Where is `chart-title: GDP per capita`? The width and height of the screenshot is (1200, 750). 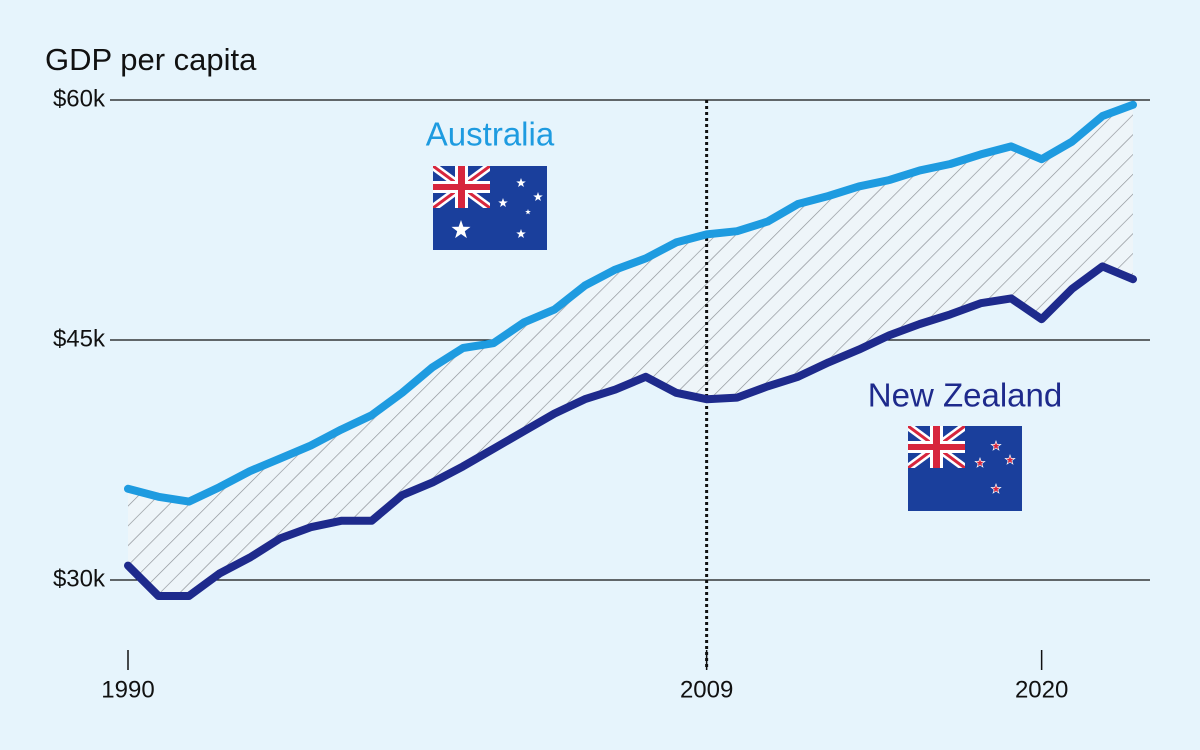
chart-title: GDP per capita is located at coordinates (151, 59).